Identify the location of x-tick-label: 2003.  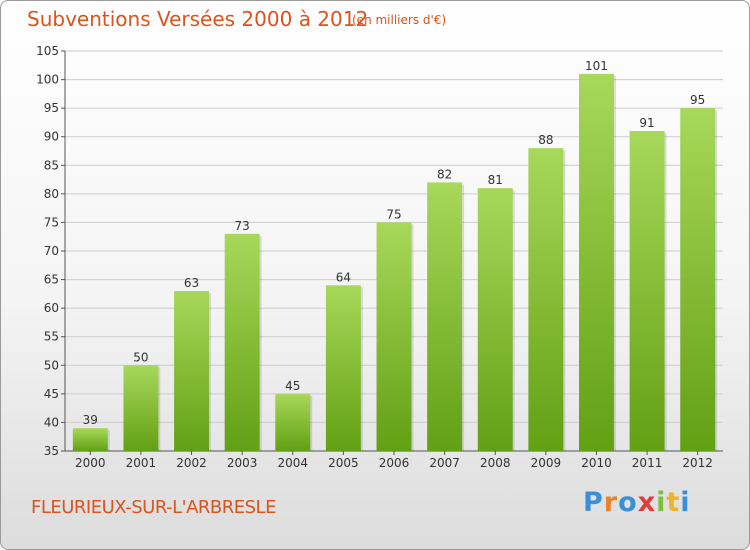
(242, 463).